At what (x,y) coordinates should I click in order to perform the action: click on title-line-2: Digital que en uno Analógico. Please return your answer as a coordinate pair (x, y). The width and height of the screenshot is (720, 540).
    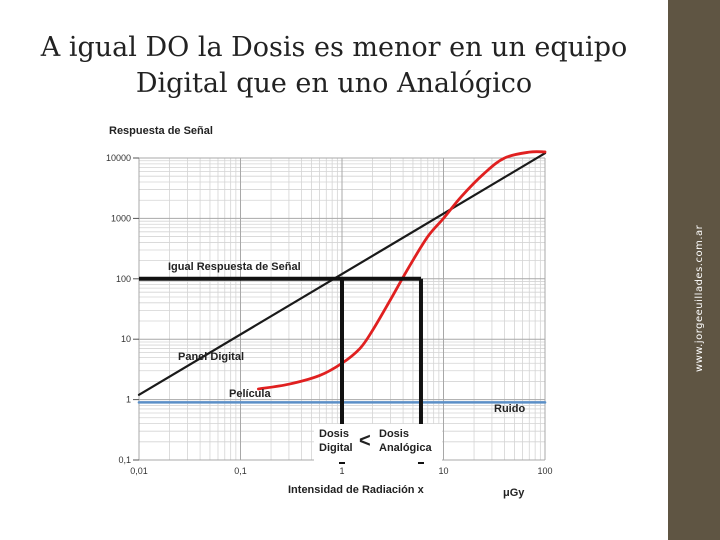
    Looking at the image, I should click on (334, 83).